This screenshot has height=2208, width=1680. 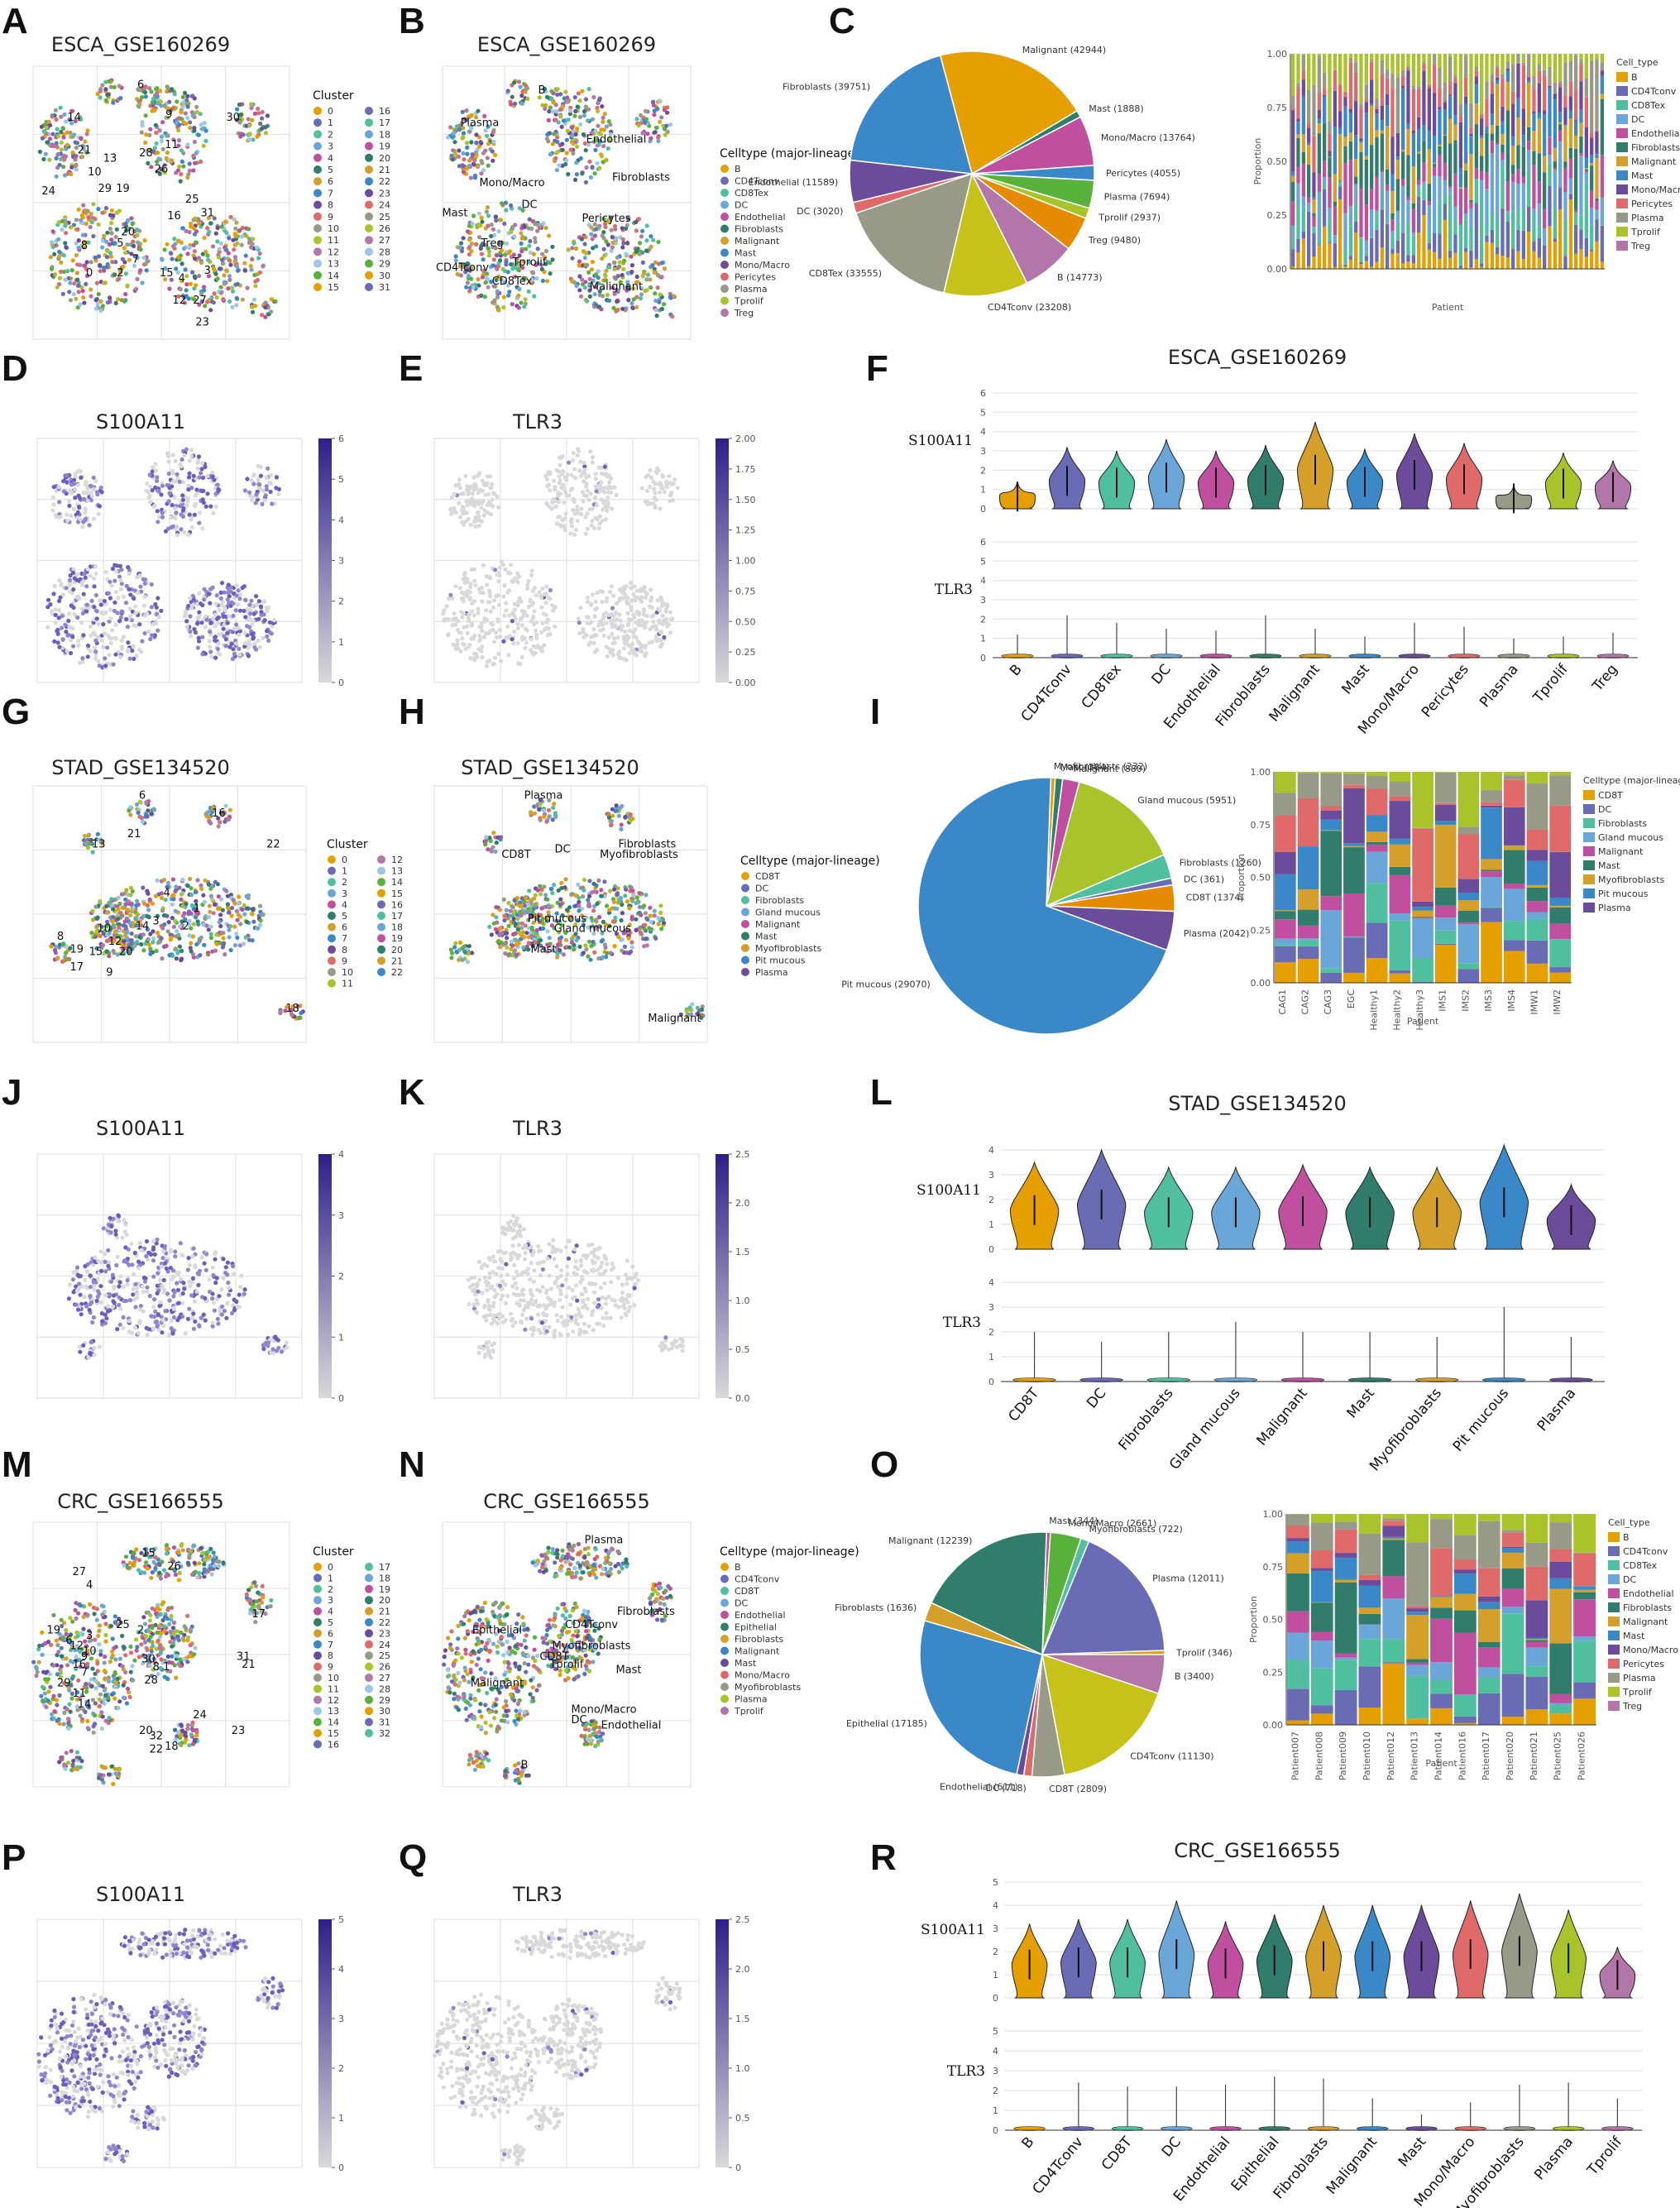 I want to click on pie-label: Plasma (7694), so click(x=1137, y=196).